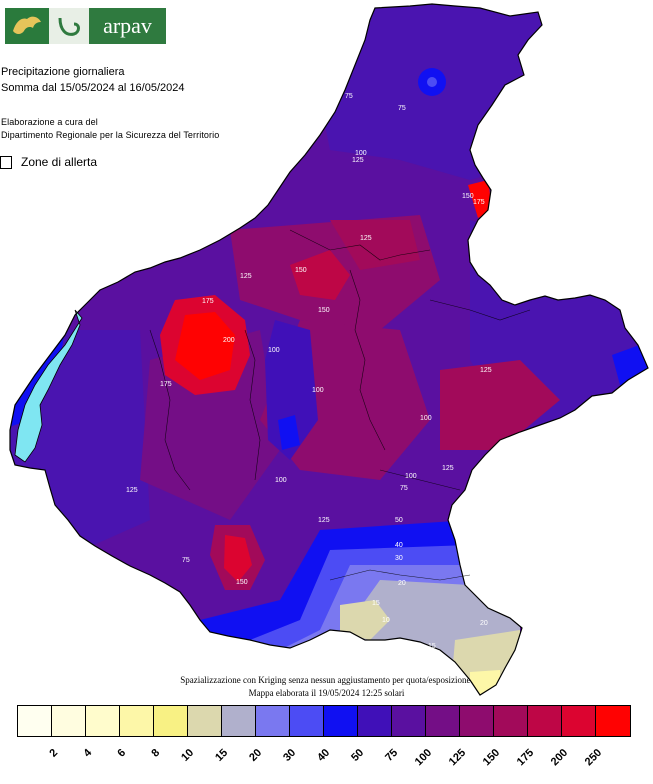  I want to click on credit-line-1: Elaborazione a cura del, so click(49, 122).